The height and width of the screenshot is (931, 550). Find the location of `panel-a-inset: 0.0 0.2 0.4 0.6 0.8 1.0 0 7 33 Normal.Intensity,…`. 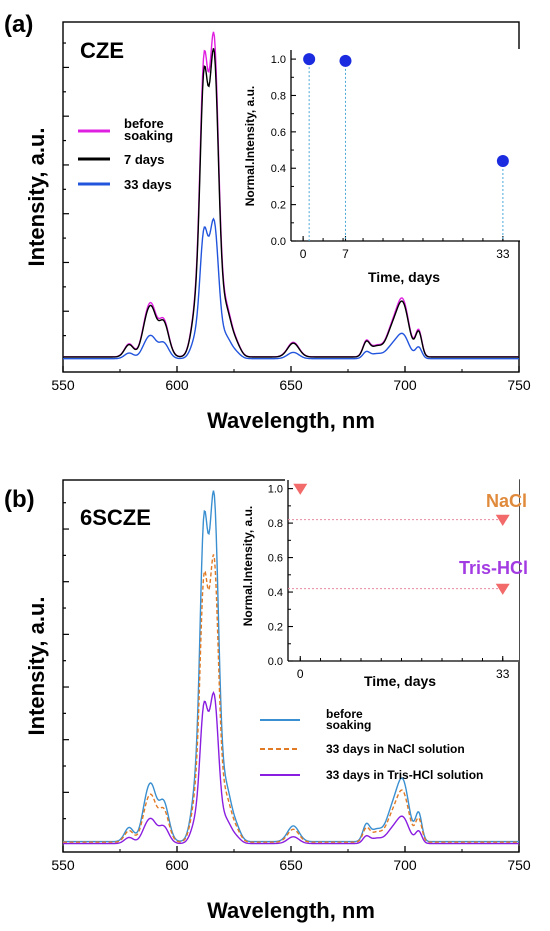

panel-a-inset: 0.0 0.2 0.4 0.6 0.8 1.0 0 7 33 Normal.Intensity,… is located at coordinates (381, 167).